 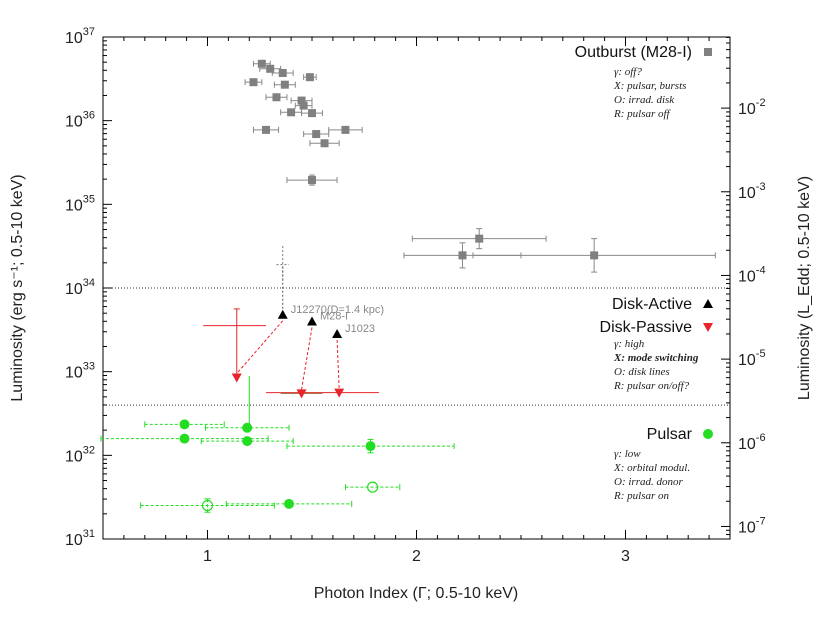 What do you see at coordinates (80, 371) in the screenshot?
I see `y-tick-label-33: 1033` at bounding box center [80, 371].